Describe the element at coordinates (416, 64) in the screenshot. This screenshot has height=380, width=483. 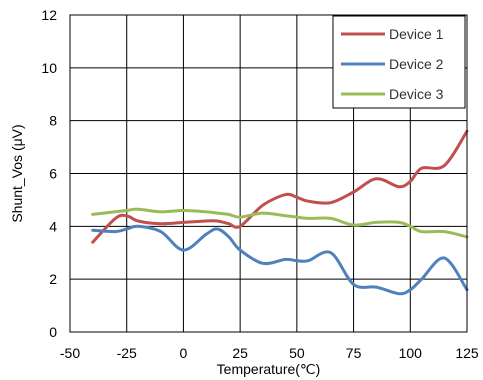
I see `legend-label-device-2: Device 2` at that location.